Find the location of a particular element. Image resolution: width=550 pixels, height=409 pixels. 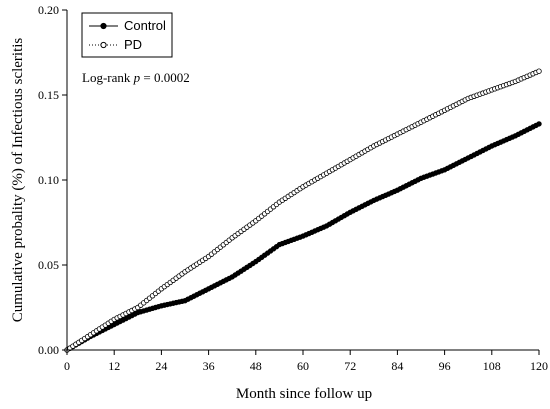

x-axis-title: Month since follow up is located at coordinates (304, 394).